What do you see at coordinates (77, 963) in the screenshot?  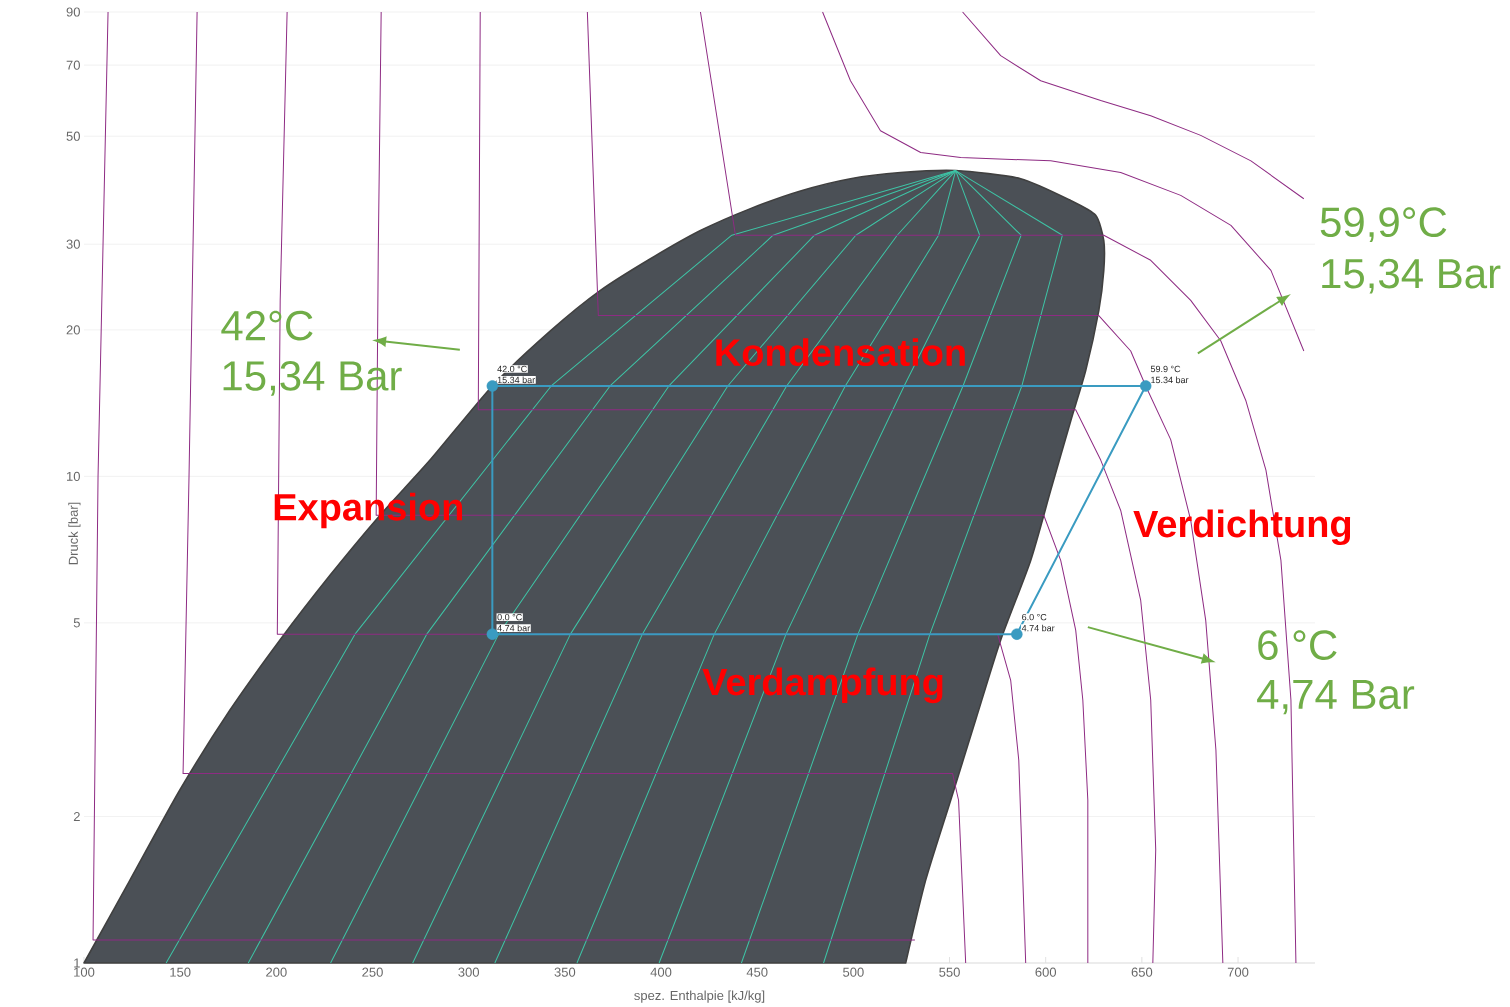 I see `y-tick-label: 1` at bounding box center [77, 963].